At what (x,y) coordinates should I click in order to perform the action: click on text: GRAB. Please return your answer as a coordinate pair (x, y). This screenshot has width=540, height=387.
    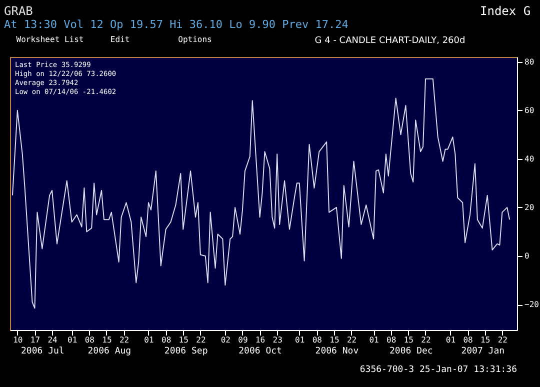
    Looking at the image, I should click on (18, 11).